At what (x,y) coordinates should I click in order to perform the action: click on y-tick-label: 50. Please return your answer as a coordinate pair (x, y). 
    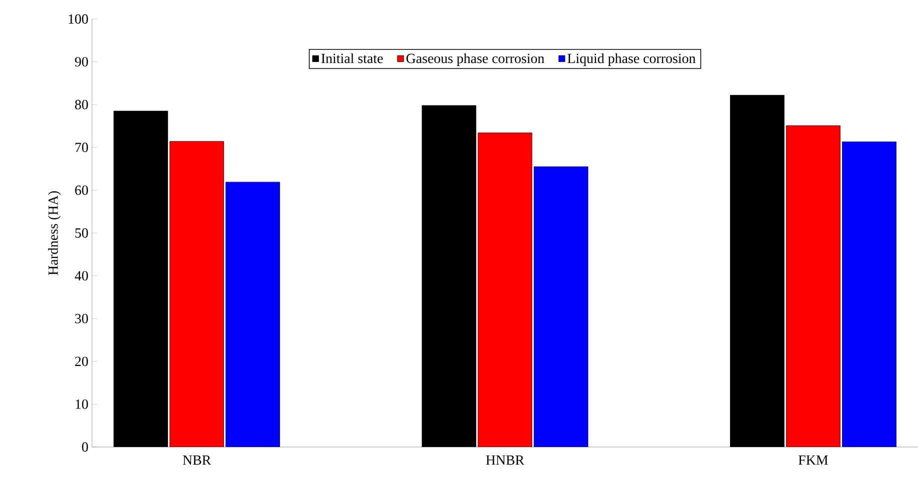
    Looking at the image, I should click on (81, 233).